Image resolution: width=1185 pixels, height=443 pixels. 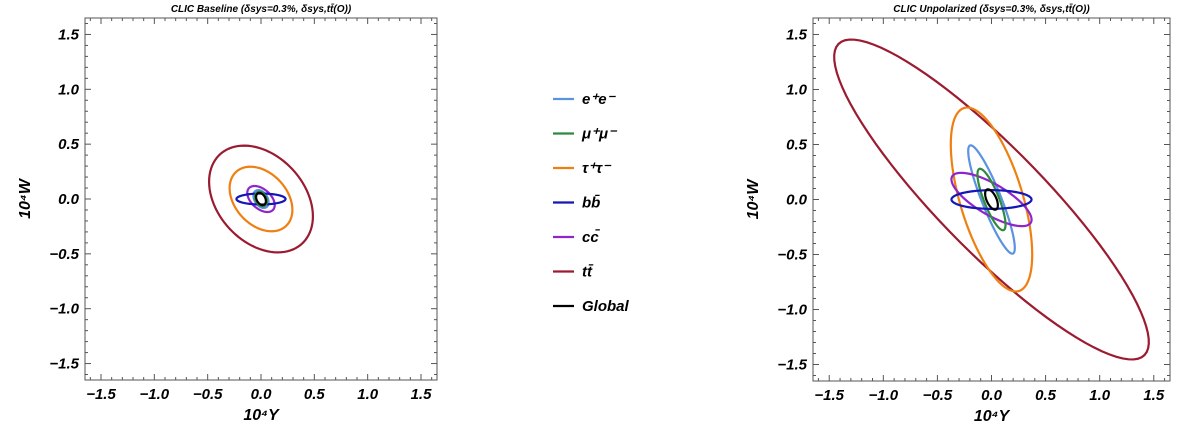 I want to click on legend-item: tt̄, so click(x=573, y=272).